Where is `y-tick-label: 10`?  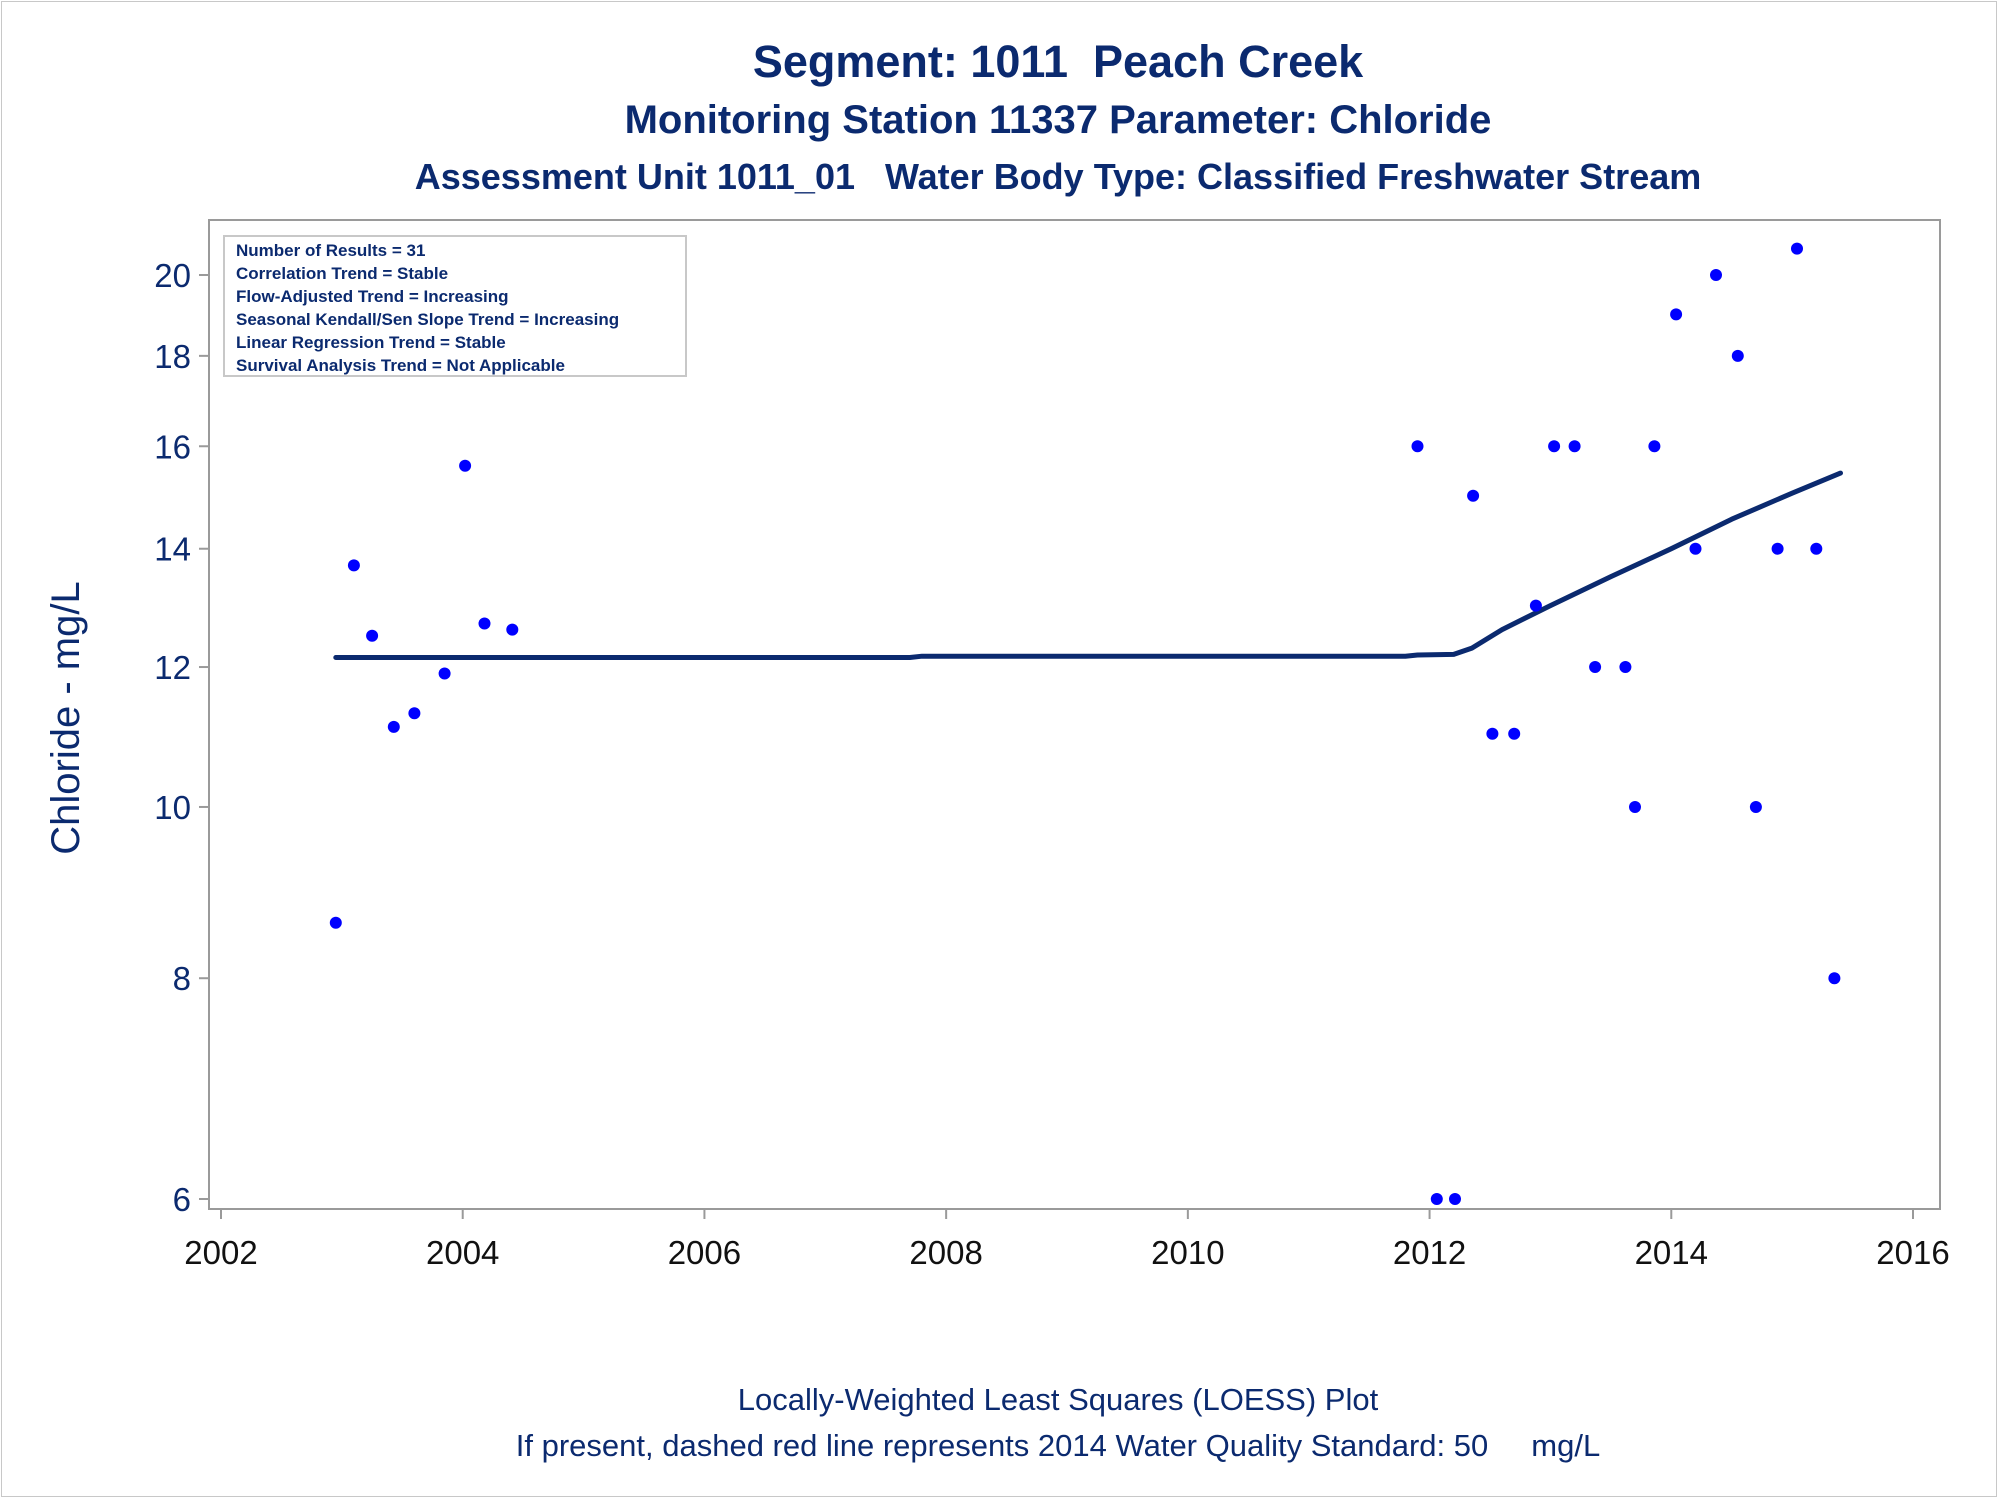 y-tick-label: 10 is located at coordinates (172, 807).